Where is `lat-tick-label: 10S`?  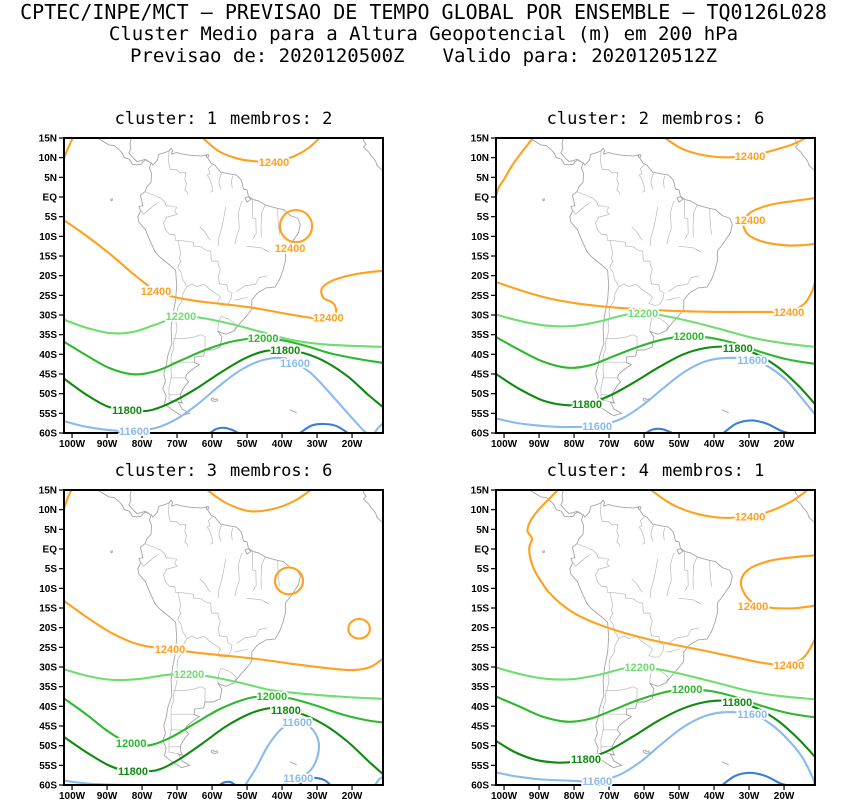 lat-tick-label: 10S is located at coordinates (48, 589).